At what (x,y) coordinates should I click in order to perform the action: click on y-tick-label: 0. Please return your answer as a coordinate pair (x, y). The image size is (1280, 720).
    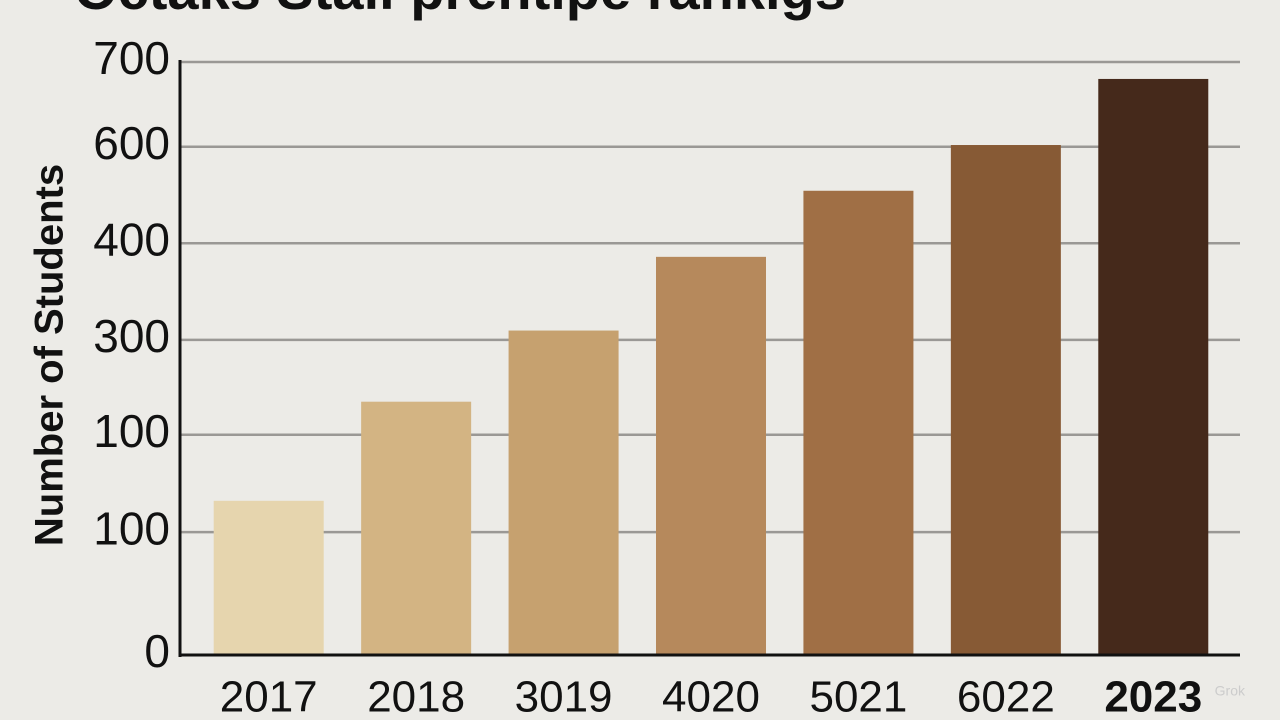
    Looking at the image, I should click on (157, 651).